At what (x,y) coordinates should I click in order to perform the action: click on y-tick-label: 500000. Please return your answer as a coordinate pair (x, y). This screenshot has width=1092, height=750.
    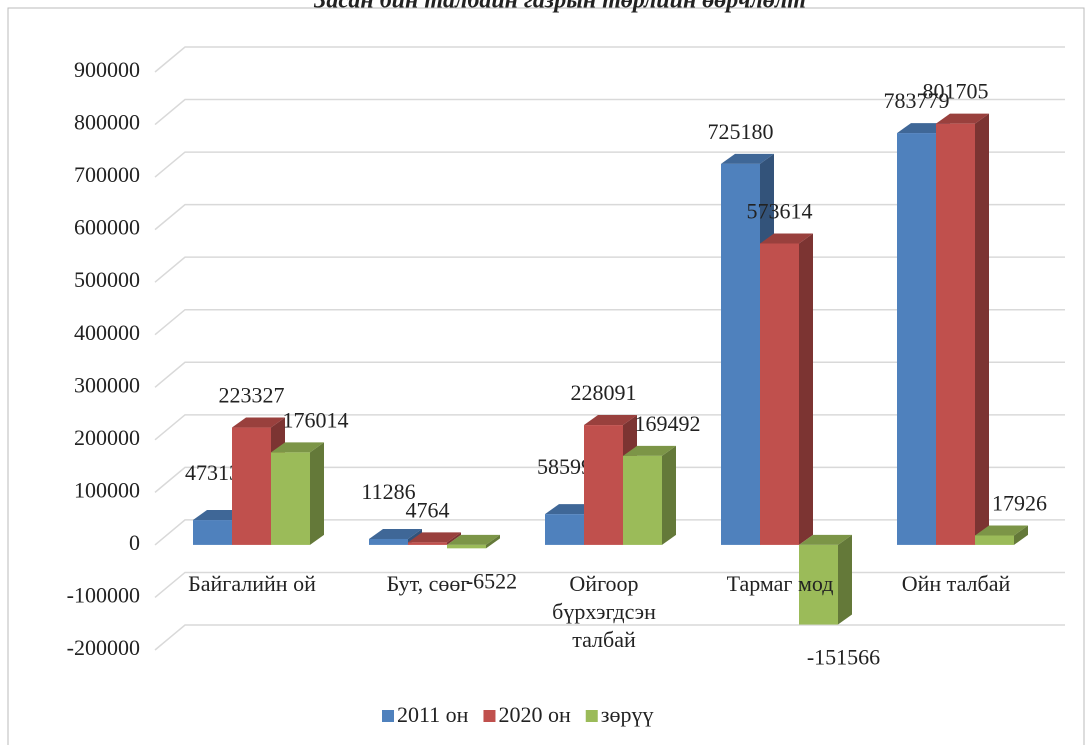
    Looking at the image, I should click on (107, 279).